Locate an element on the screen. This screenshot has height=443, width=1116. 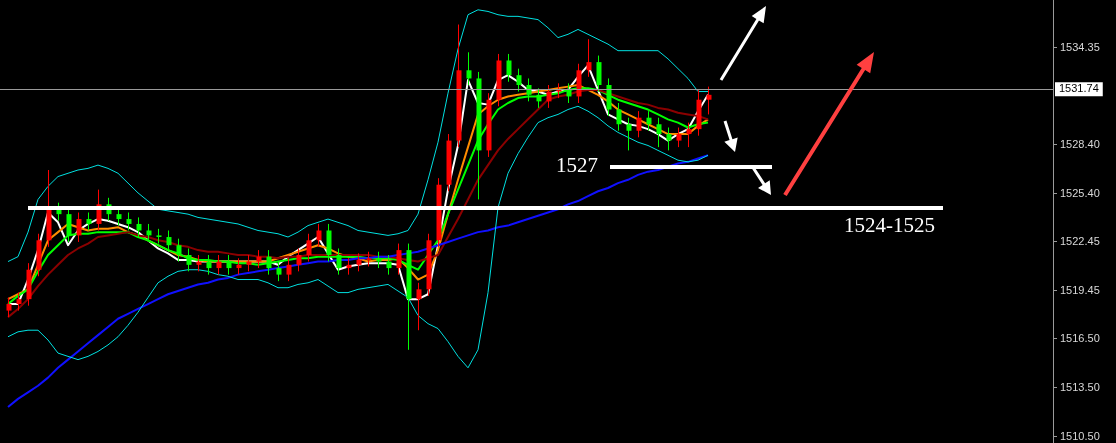
y-tick-label: 1534.35 is located at coordinates (1080, 46).